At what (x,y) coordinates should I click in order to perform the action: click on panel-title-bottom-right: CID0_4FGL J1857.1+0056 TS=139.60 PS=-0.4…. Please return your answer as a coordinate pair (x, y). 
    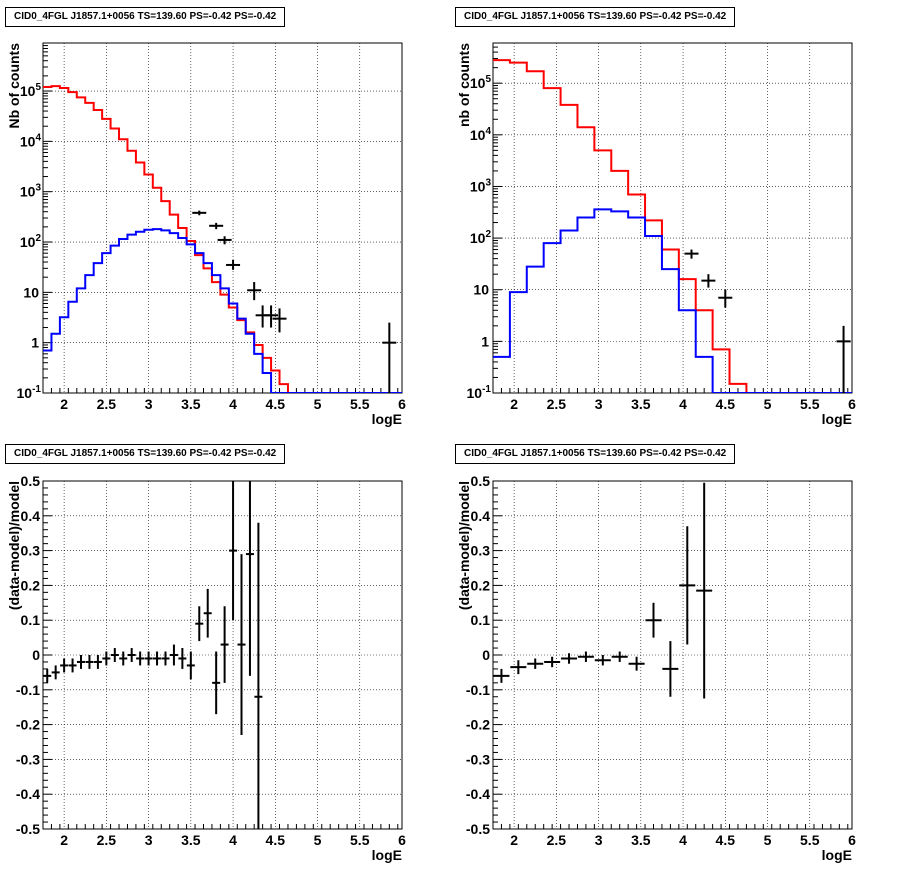
    Looking at the image, I should click on (595, 454).